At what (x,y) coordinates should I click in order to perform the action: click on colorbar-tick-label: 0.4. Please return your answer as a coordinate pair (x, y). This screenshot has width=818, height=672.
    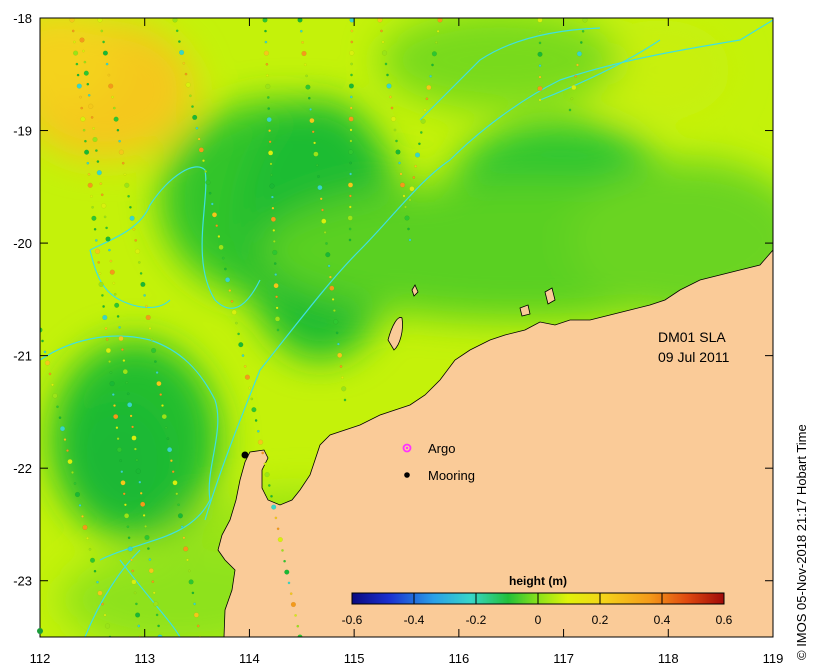
    Looking at the image, I should click on (662, 620).